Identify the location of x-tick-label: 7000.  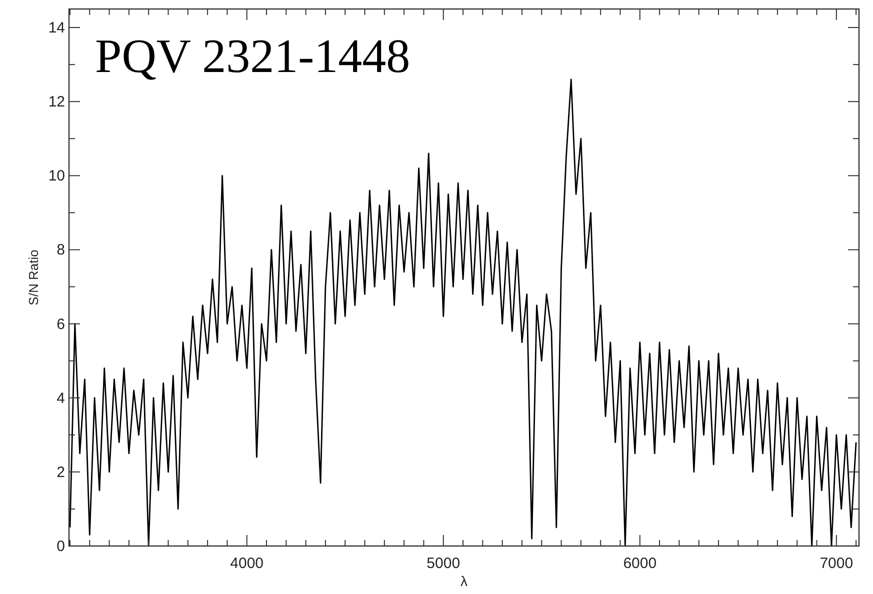
(837, 563).